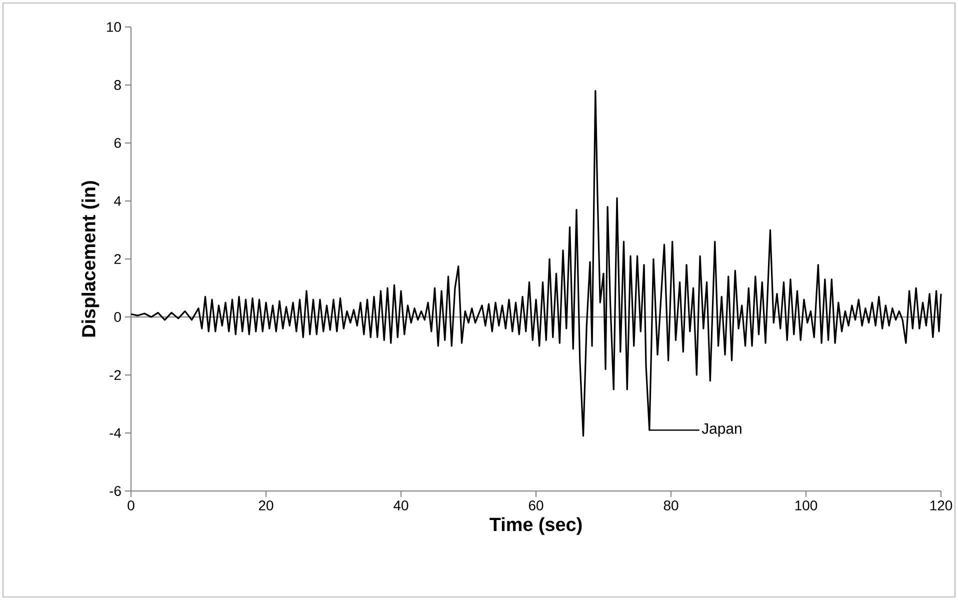 The width and height of the screenshot is (958, 600). I want to click on y-tick-label: 10, so click(114, 27).